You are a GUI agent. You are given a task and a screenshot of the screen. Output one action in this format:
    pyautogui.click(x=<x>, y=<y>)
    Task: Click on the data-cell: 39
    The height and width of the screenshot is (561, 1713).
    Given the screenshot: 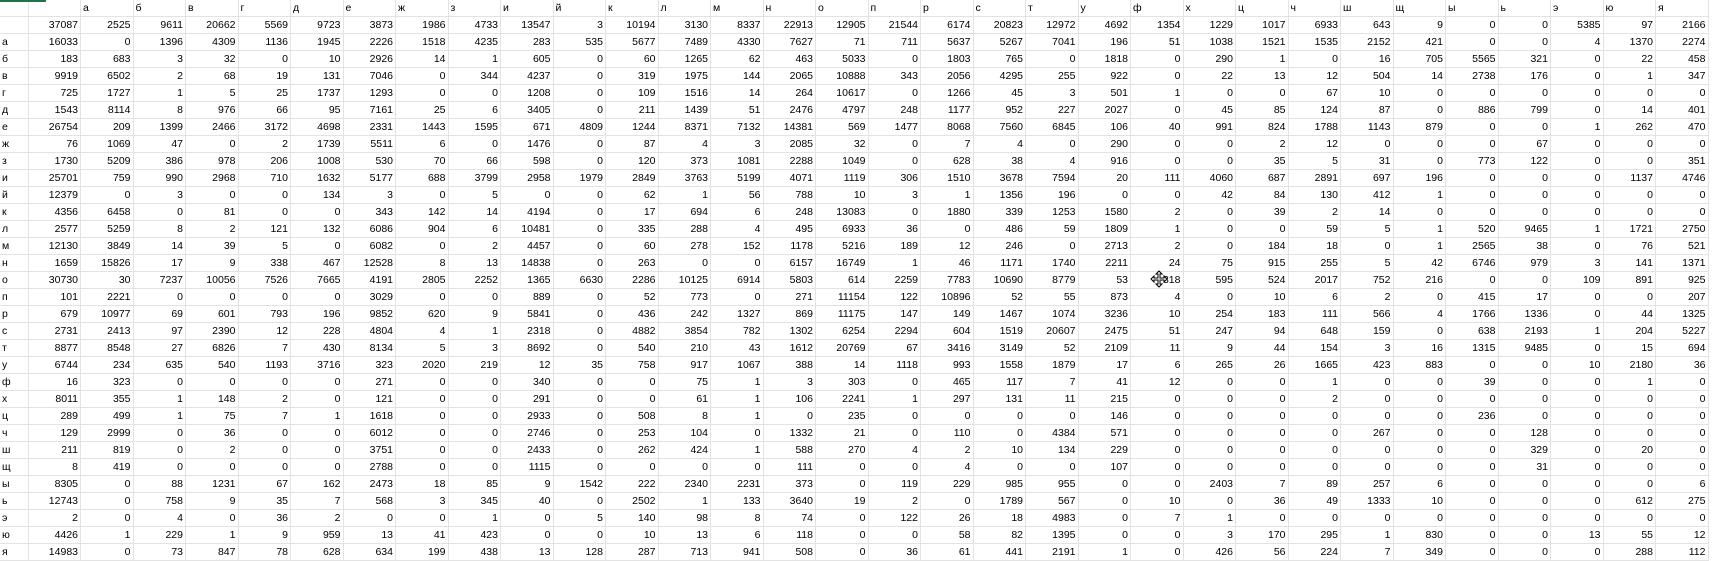 What is the action you would take?
    pyautogui.click(x=212, y=246)
    